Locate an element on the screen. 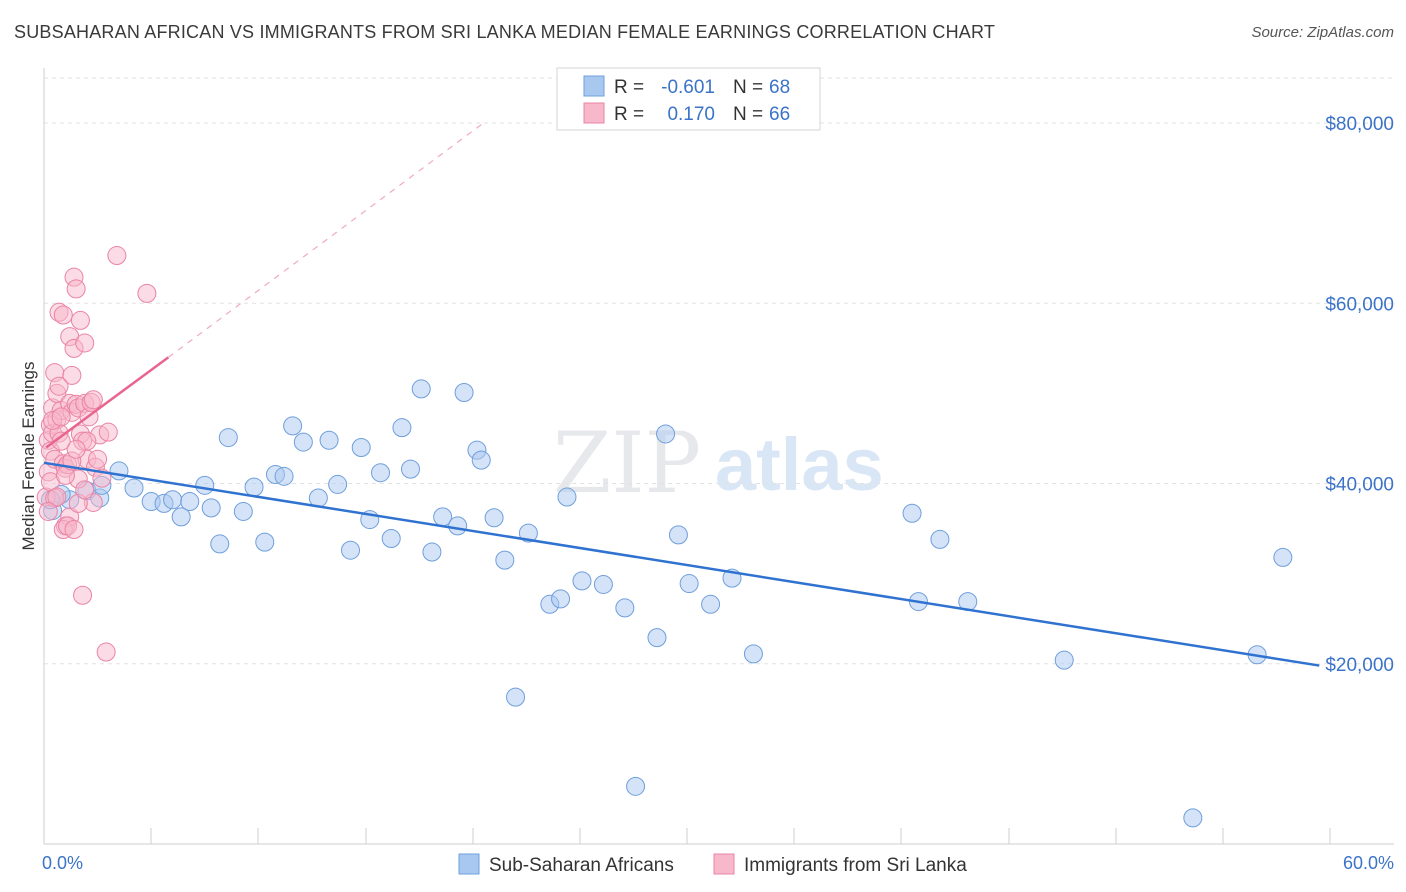  series-legend-label-pink: Immigrants from Sri Lanka is located at coordinates (855, 865).